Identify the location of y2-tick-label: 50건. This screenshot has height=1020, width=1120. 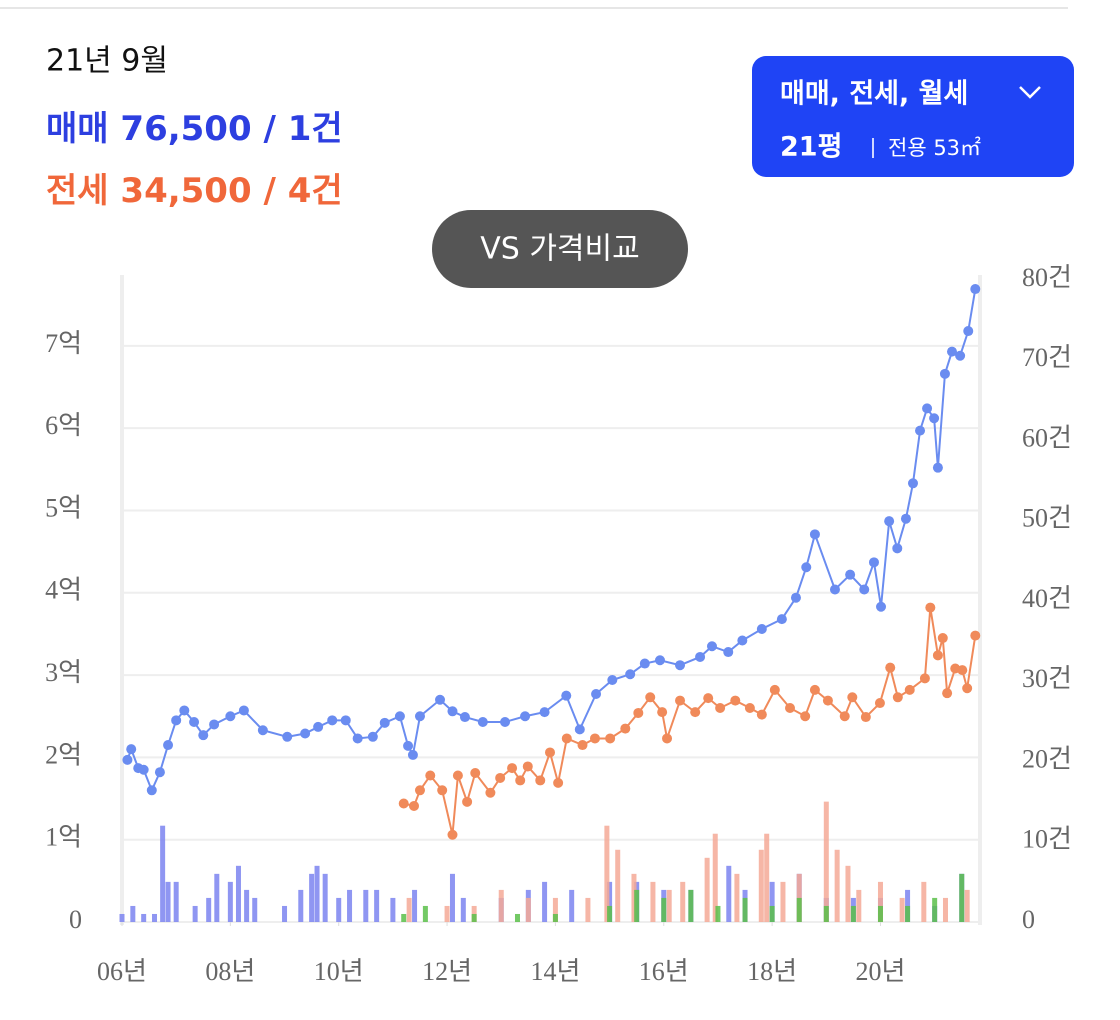
(1047, 518).